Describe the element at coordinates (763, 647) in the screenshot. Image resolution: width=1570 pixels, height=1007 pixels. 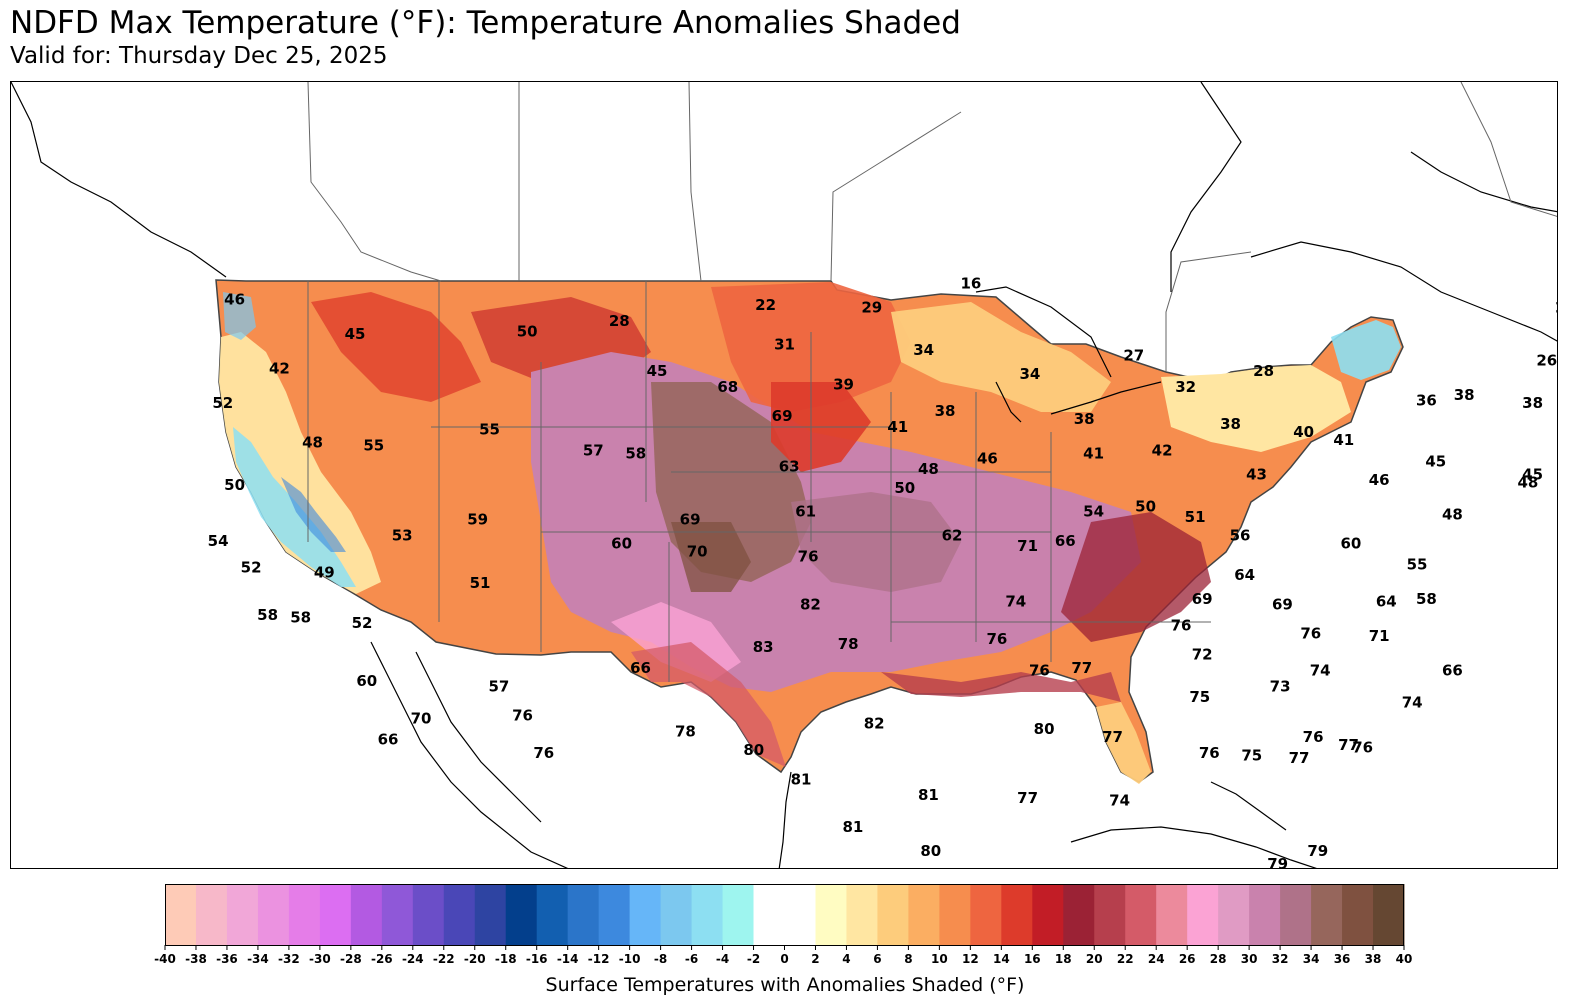
I see `temperature-value-label: 83` at that location.